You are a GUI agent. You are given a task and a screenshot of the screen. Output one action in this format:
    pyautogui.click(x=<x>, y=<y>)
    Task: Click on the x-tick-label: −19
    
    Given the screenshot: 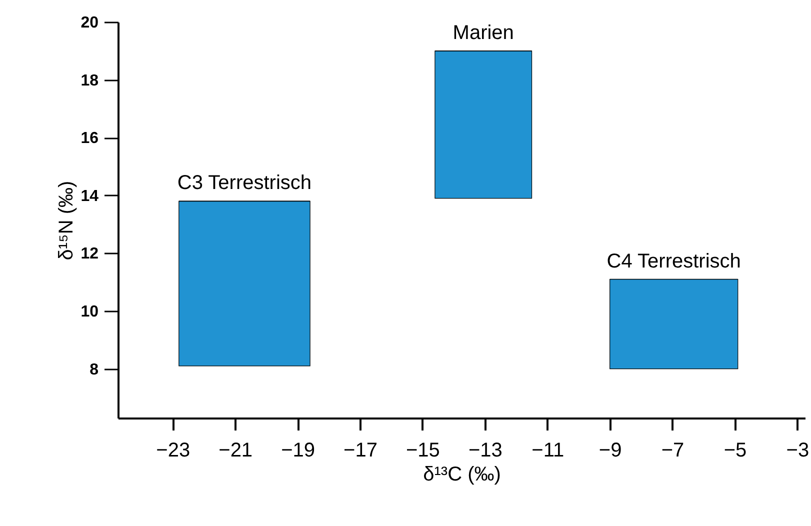 What is the action you would take?
    pyautogui.click(x=298, y=451)
    